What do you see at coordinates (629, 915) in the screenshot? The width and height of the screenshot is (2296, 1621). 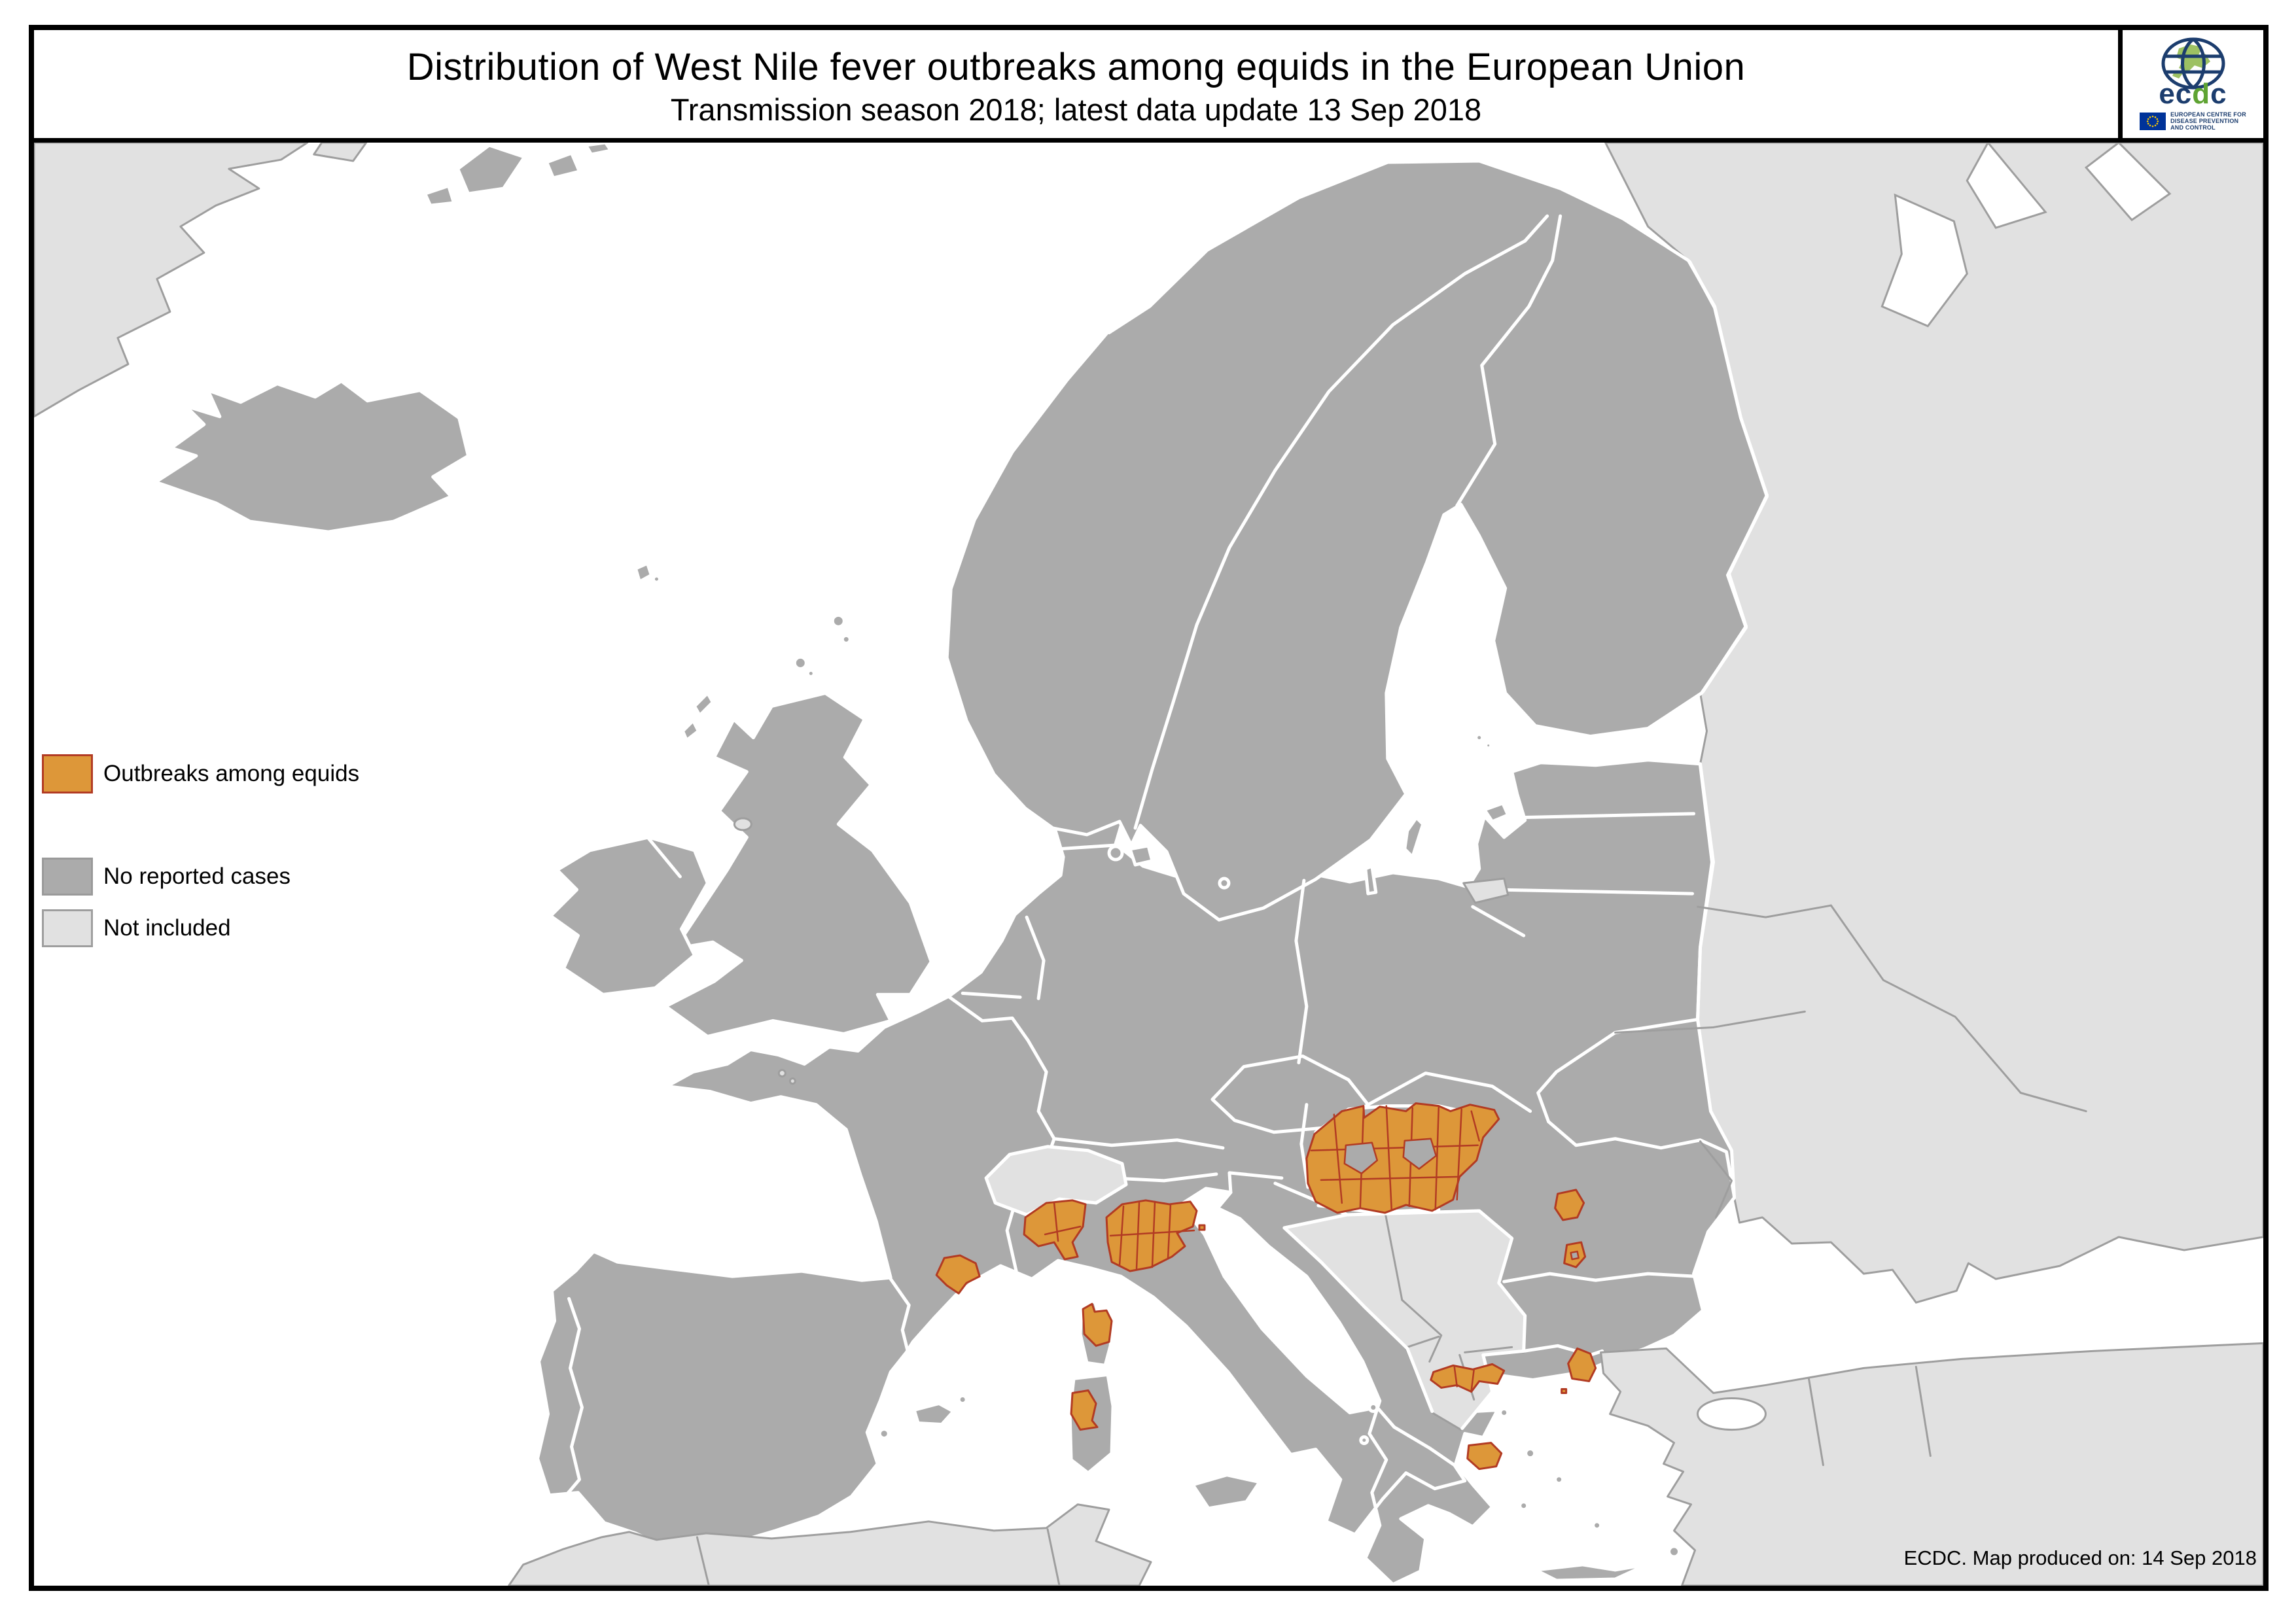 I see `country-ireland` at bounding box center [629, 915].